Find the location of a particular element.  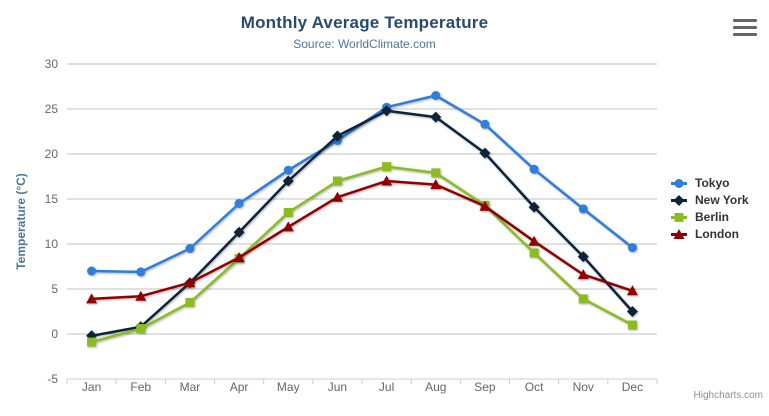

legend-label: Berlin is located at coordinates (712, 217).